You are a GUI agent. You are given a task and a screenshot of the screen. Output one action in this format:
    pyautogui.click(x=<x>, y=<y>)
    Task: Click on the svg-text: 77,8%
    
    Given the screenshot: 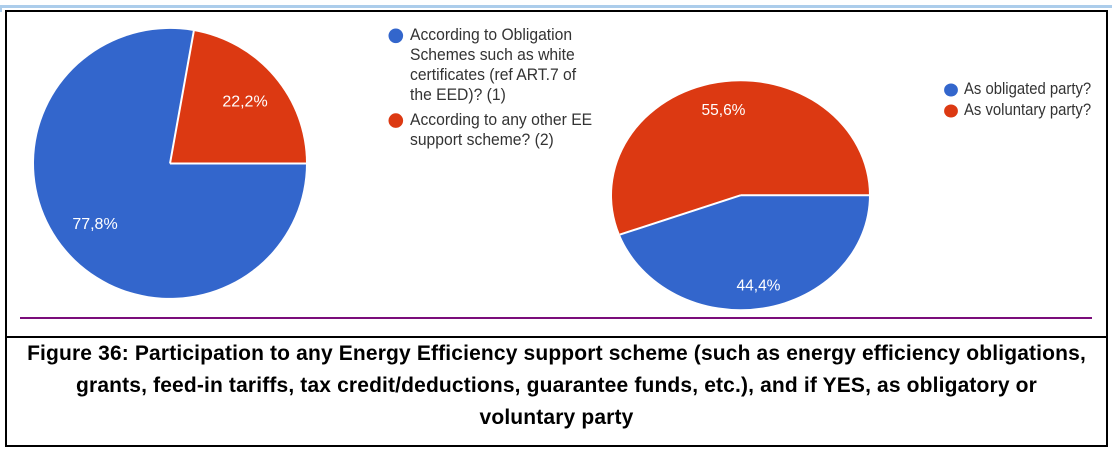 What is the action you would take?
    pyautogui.click(x=94, y=224)
    